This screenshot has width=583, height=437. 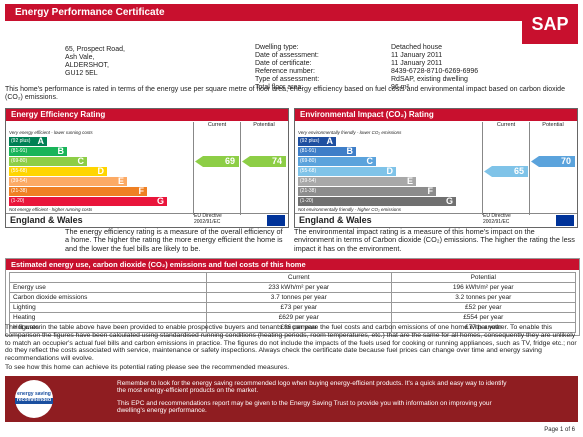 What do you see at coordinates (217, 161) in the screenshot?
I see `current-rating: 69` at bounding box center [217, 161].